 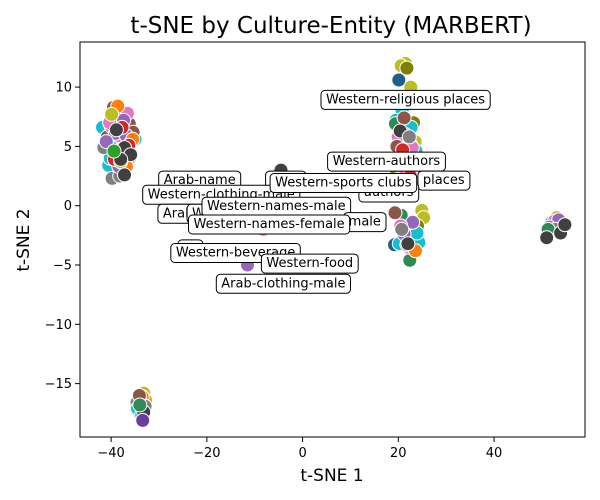 I want to click on svg-text: places, so click(x=444, y=180).